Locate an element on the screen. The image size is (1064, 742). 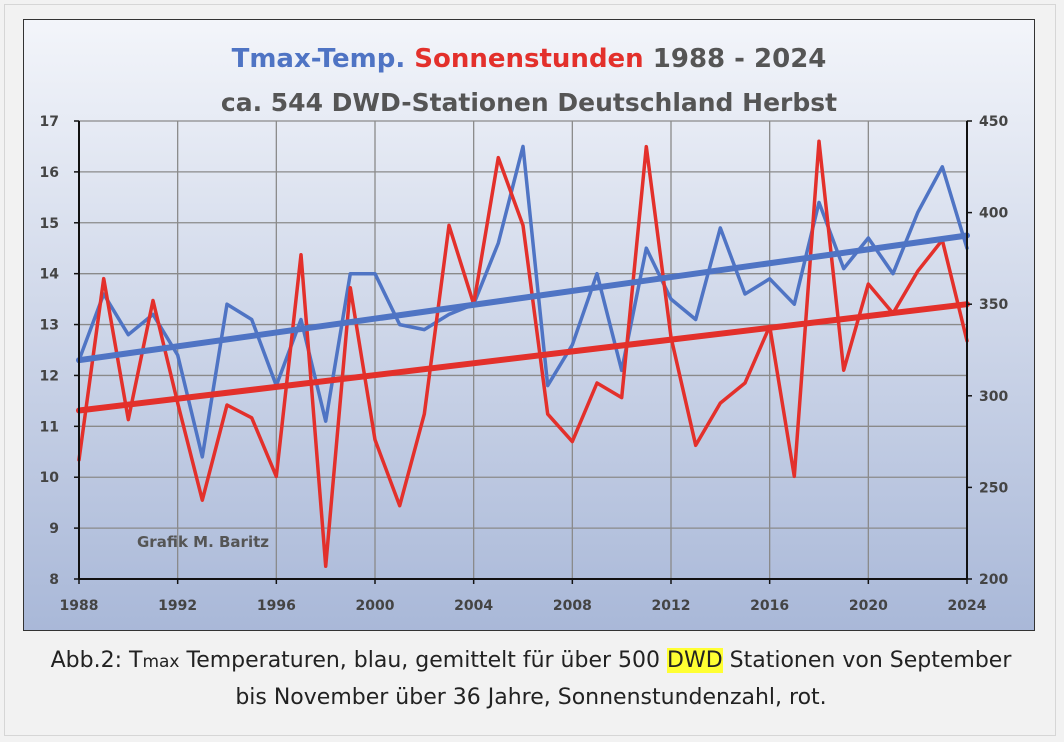
chart-annotation: Grafik M. Baritz is located at coordinates (203, 542).